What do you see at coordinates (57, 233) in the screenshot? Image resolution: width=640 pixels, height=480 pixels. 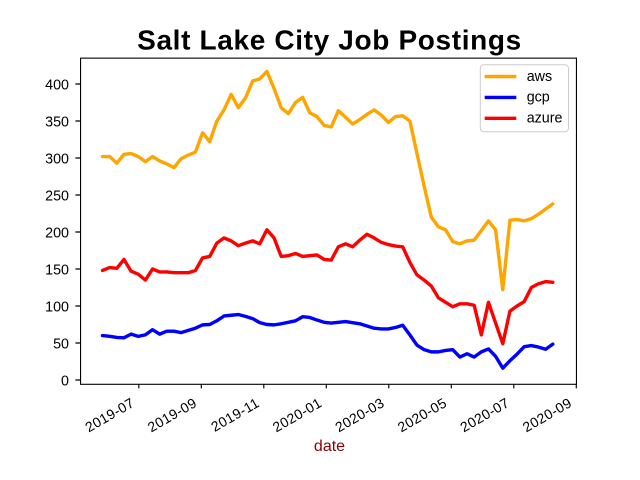 I see `svg-text: 200` at bounding box center [57, 233].